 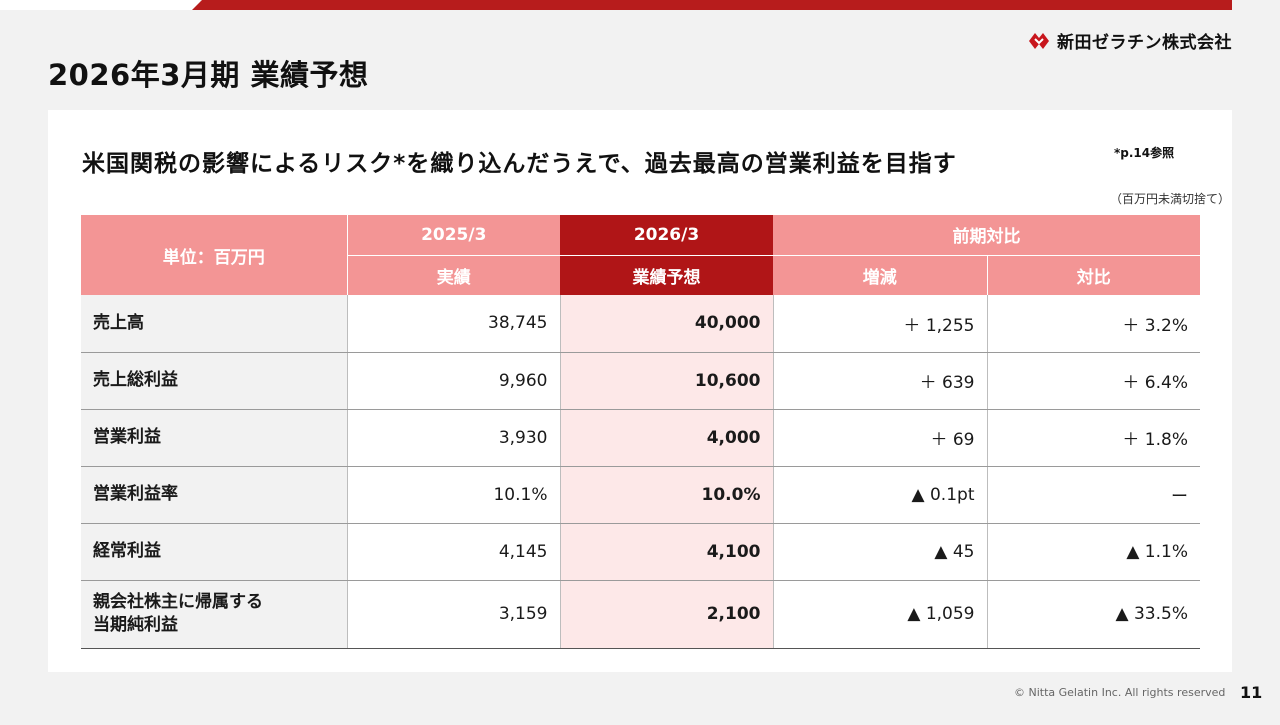 What do you see at coordinates (879, 381) in the screenshot?
I see `change-cell: ＋ 639` at bounding box center [879, 381].